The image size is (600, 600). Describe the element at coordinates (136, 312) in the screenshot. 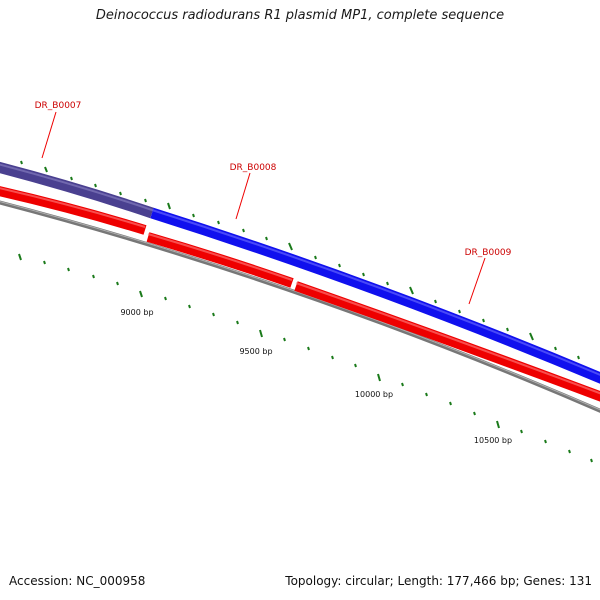

I see `scale-label: 9000 bp` at that location.